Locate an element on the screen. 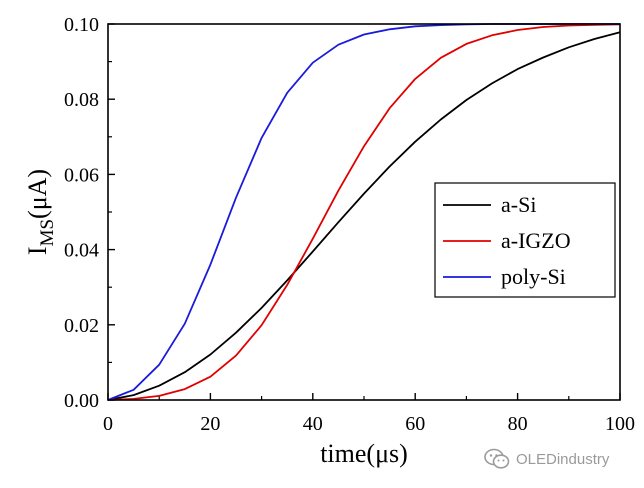  legend-item: poly-Si is located at coordinates (504, 276).